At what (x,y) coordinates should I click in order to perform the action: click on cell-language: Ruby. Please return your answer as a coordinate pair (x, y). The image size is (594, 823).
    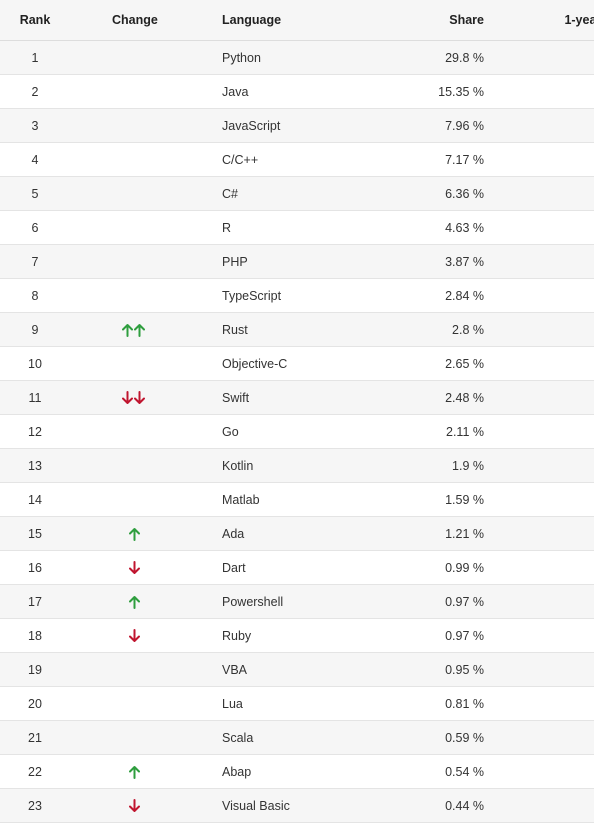
    Looking at the image, I should click on (237, 635).